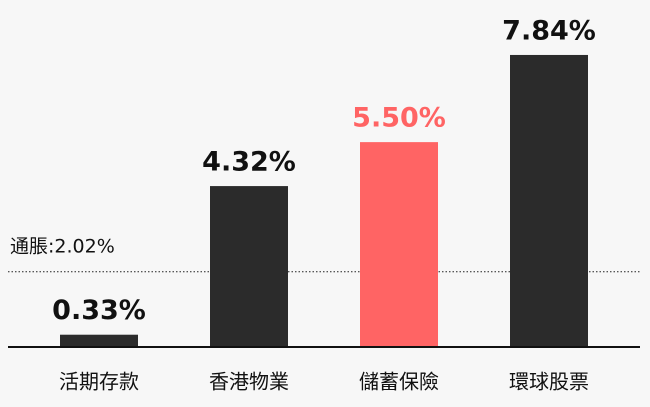  What do you see at coordinates (399, 118) in the screenshot?
I see `value-label: 5.50%` at bounding box center [399, 118].